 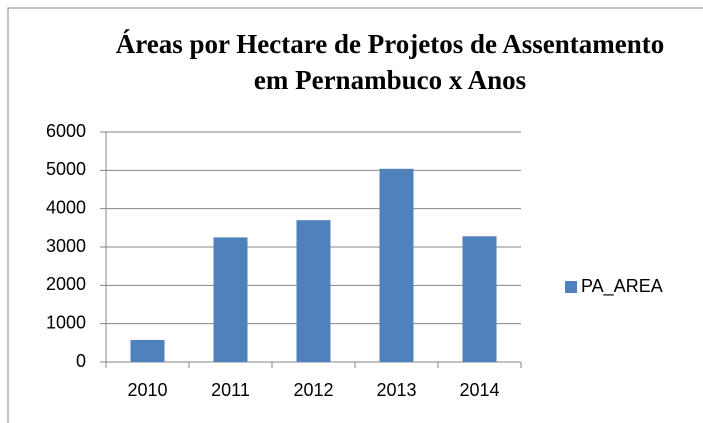 I want to click on x-tick-label: 2012, so click(x=313, y=390).